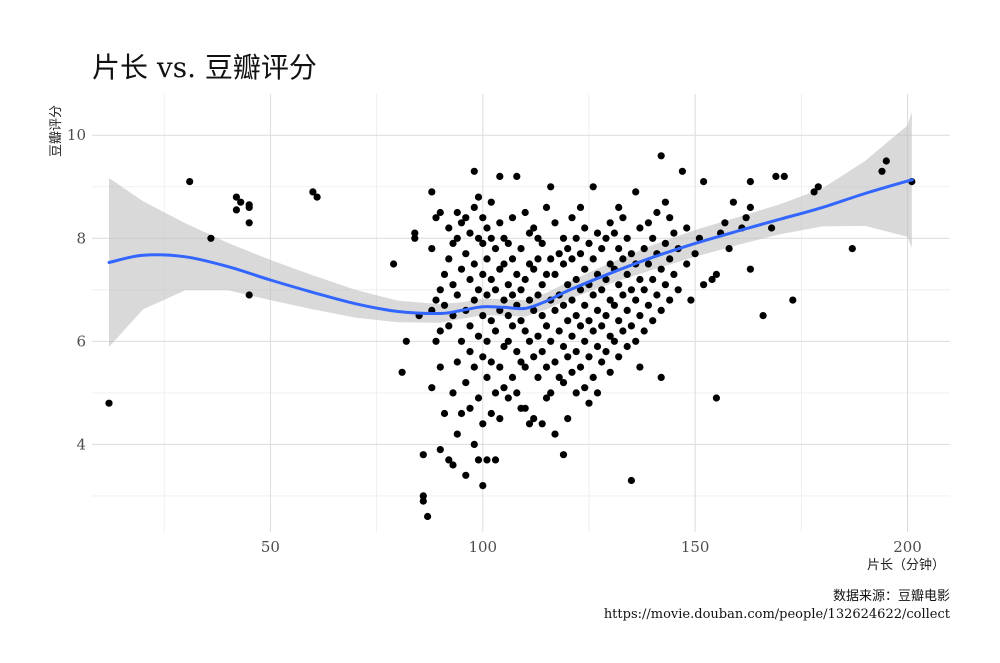  Describe the element at coordinates (482, 547) in the screenshot. I see `x-tick-label: 100` at that location.